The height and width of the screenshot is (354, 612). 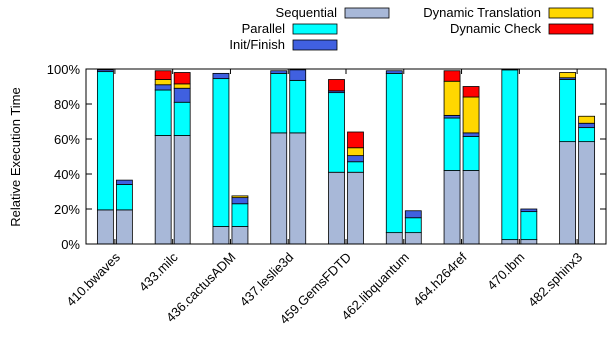 I want to click on x-tick-label: 437.leslie3d, so click(x=267, y=280).